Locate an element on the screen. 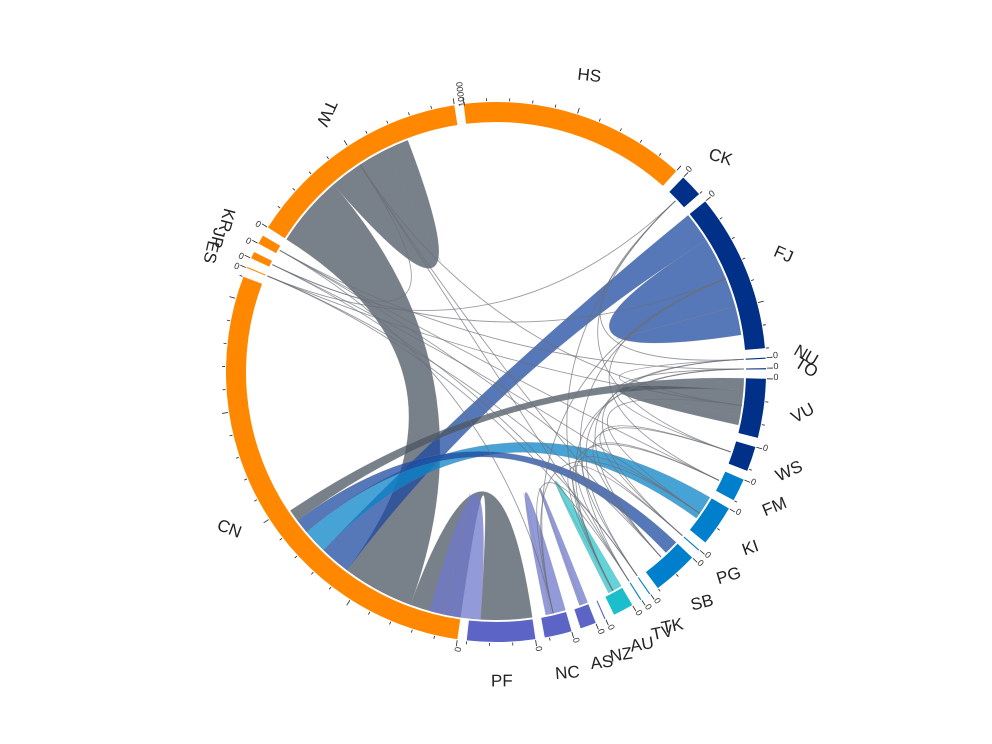  sector-label-kr: KR is located at coordinates (227, 220).